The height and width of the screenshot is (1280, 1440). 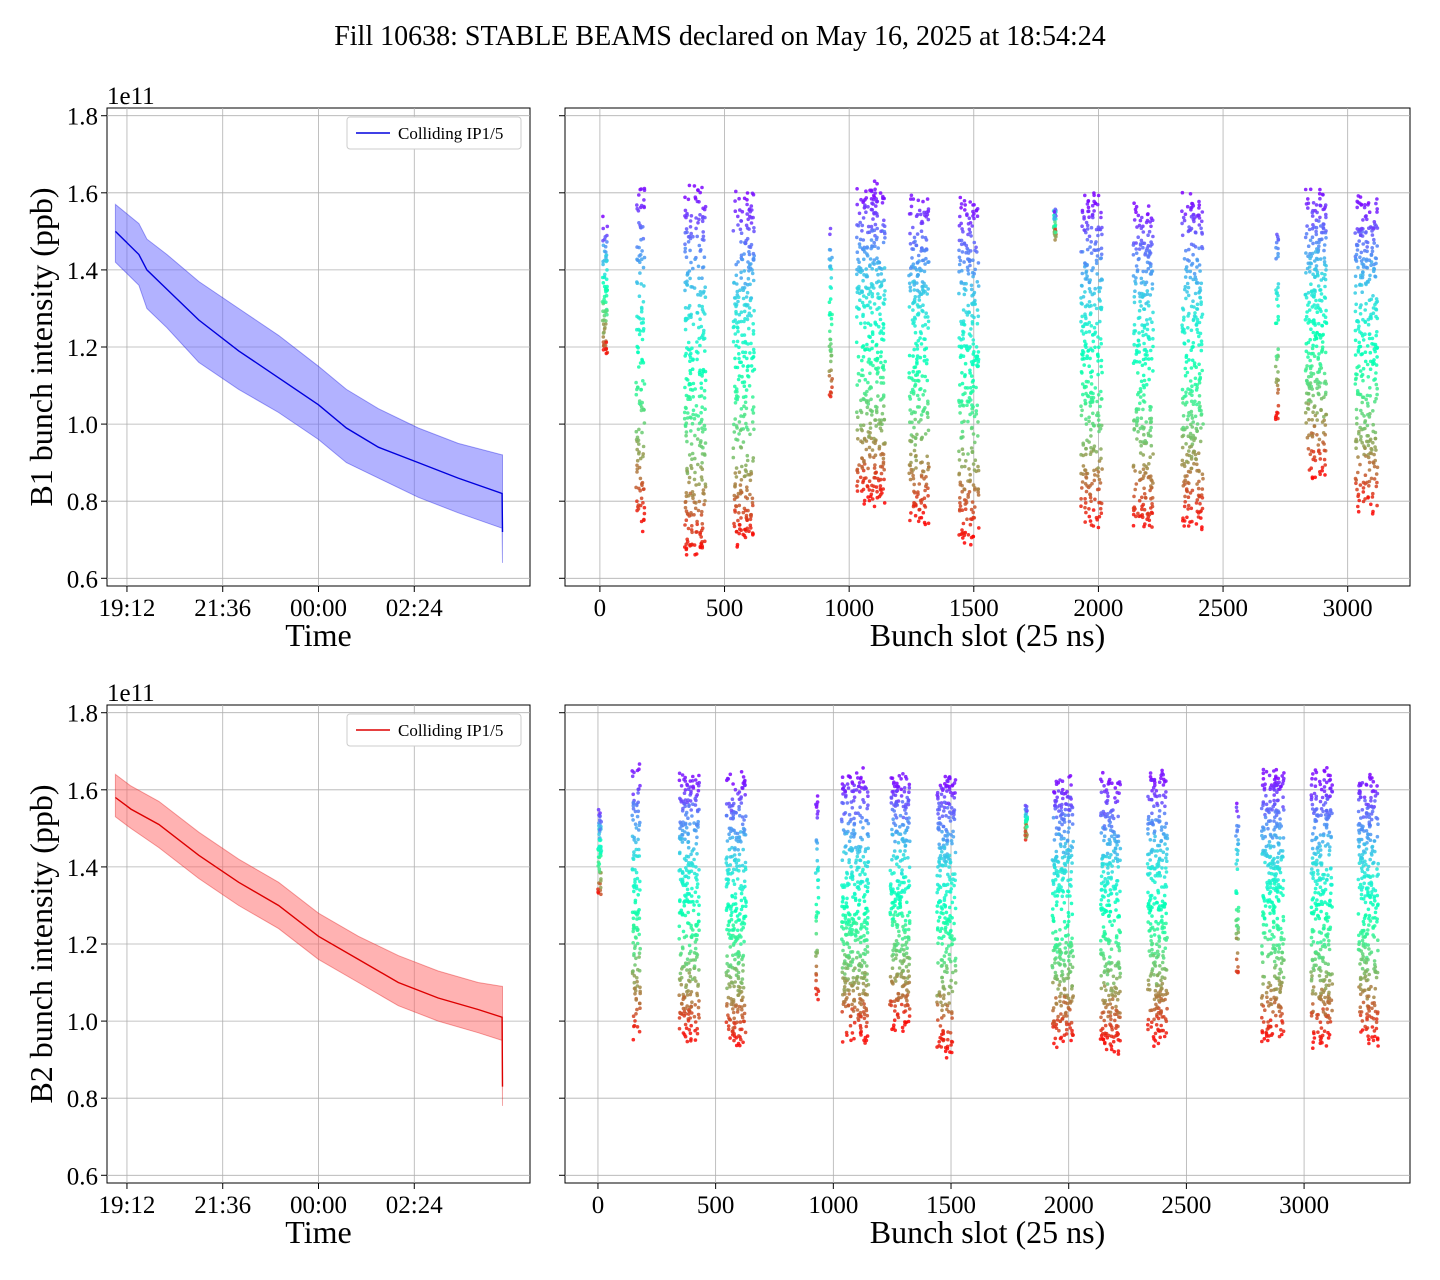 What do you see at coordinates (126, 608) in the screenshot?
I see `x-tick-label: 19:12` at bounding box center [126, 608].